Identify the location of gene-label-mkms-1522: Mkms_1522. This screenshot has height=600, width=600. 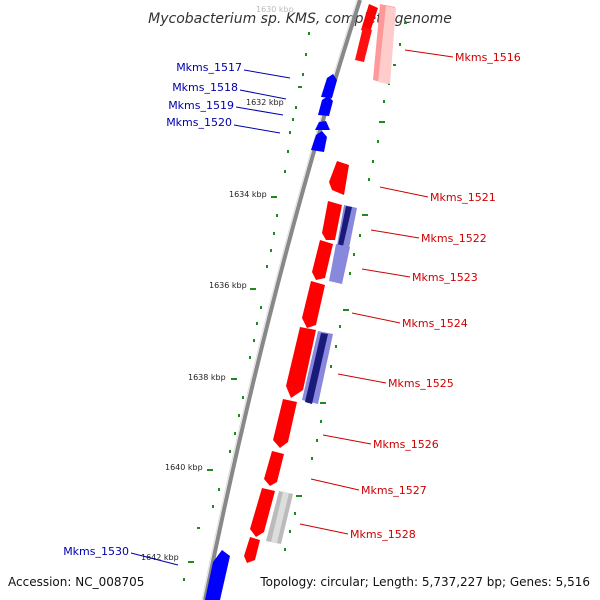
(454, 238).